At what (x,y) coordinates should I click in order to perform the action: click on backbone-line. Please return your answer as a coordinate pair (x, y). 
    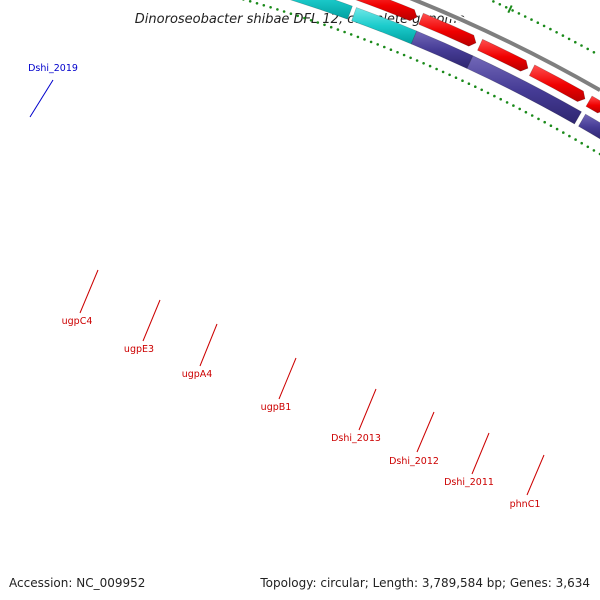
    Looking at the image, I should click on (504, 46).